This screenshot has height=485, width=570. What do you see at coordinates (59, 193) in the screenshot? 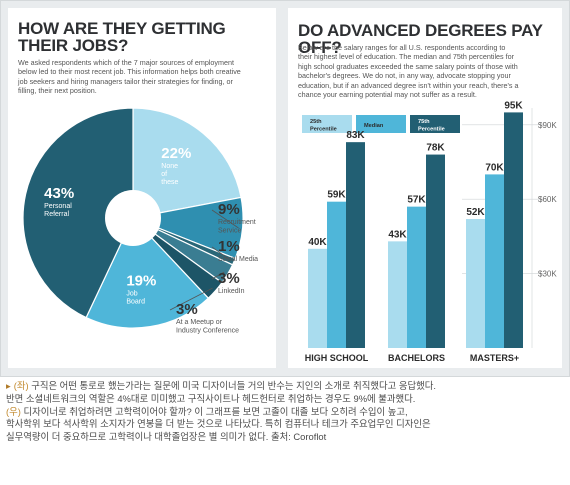
I see `pie-slice-value: 43%` at bounding box center [59, 193].